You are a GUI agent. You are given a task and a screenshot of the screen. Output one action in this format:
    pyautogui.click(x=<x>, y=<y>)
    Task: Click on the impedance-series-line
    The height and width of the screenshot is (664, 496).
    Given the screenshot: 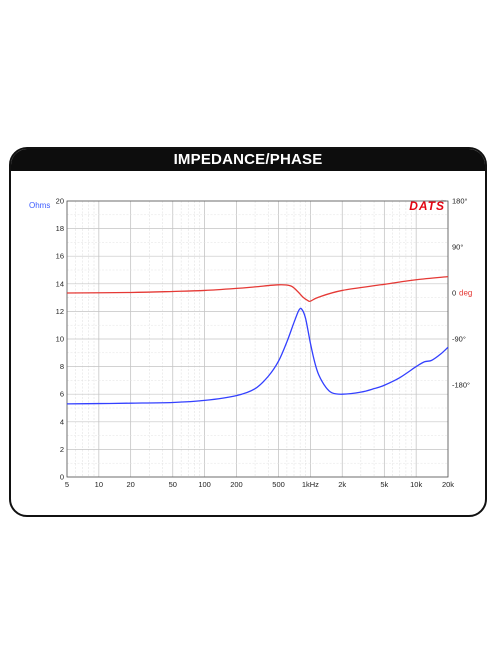 What is the action you would take?
    pyautogui.click(x=257, y=356)
    